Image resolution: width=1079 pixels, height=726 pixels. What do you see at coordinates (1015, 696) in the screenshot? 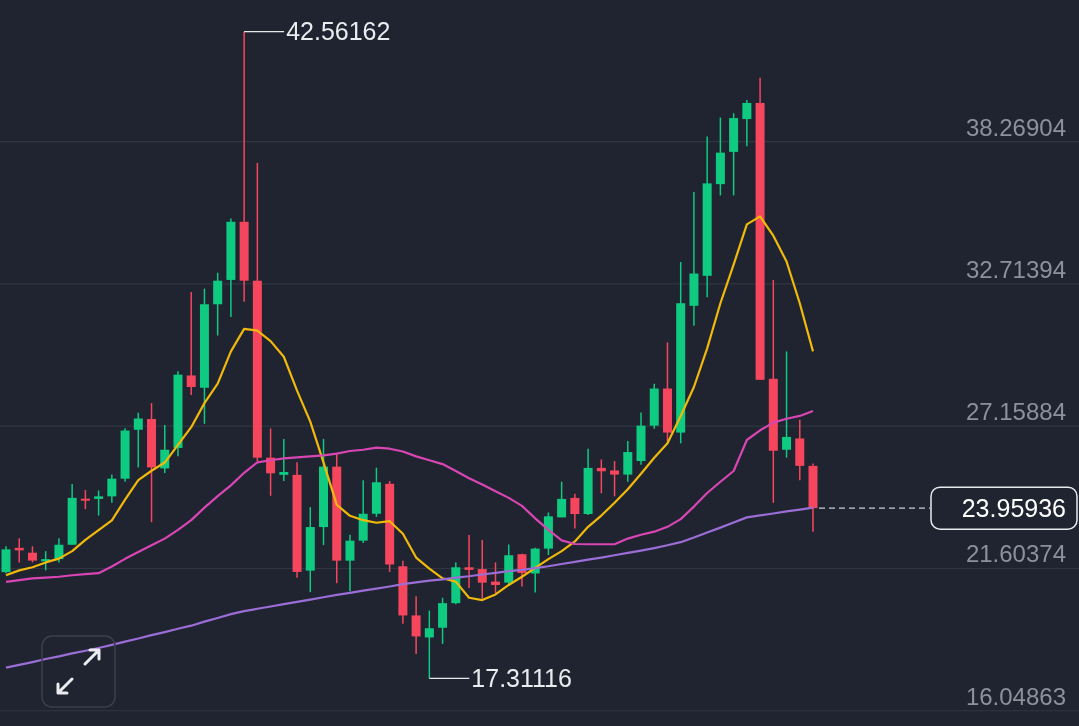
I see `y-tick-label: 16.04863` at bounding box center [1015, 696].